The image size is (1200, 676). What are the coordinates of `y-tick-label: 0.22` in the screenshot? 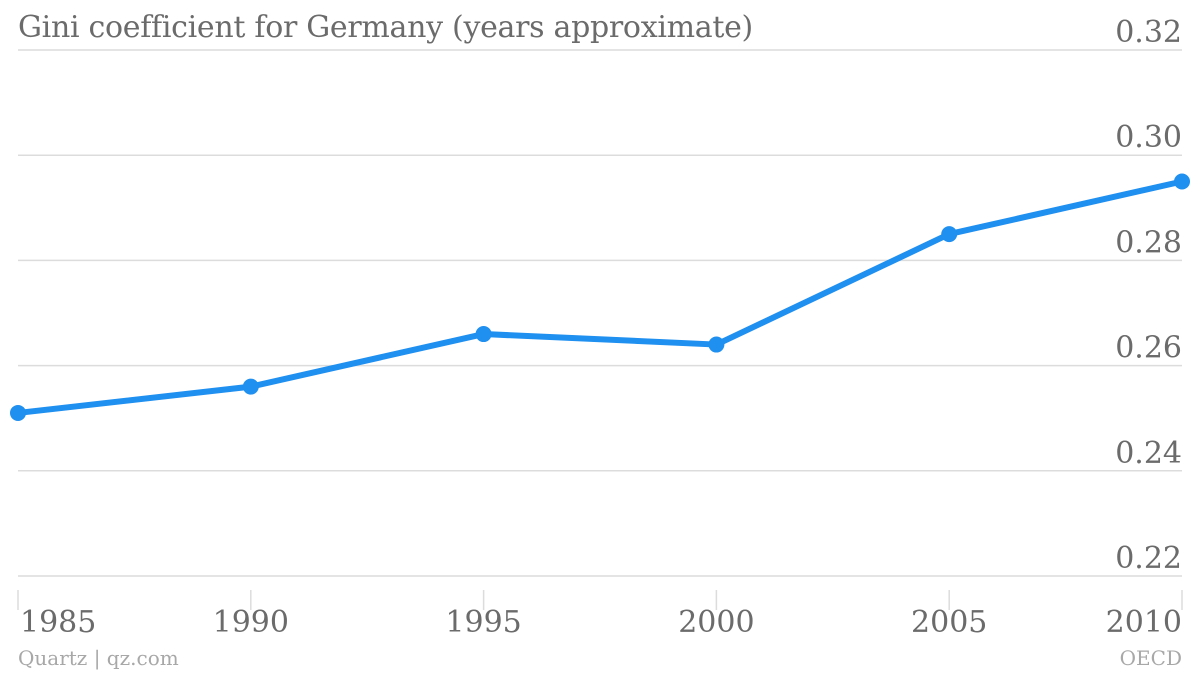 It's located at (1148, 558).